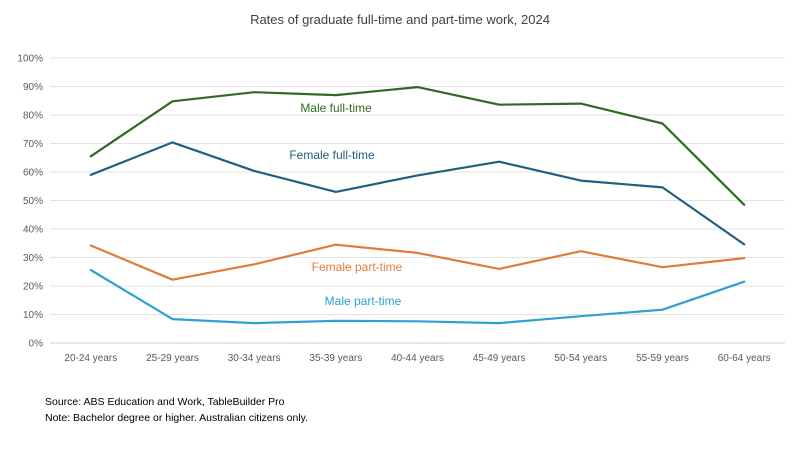 This screenshot has width=800, height=450. I want to click on series-line-female-part-time, so click(417, 262).